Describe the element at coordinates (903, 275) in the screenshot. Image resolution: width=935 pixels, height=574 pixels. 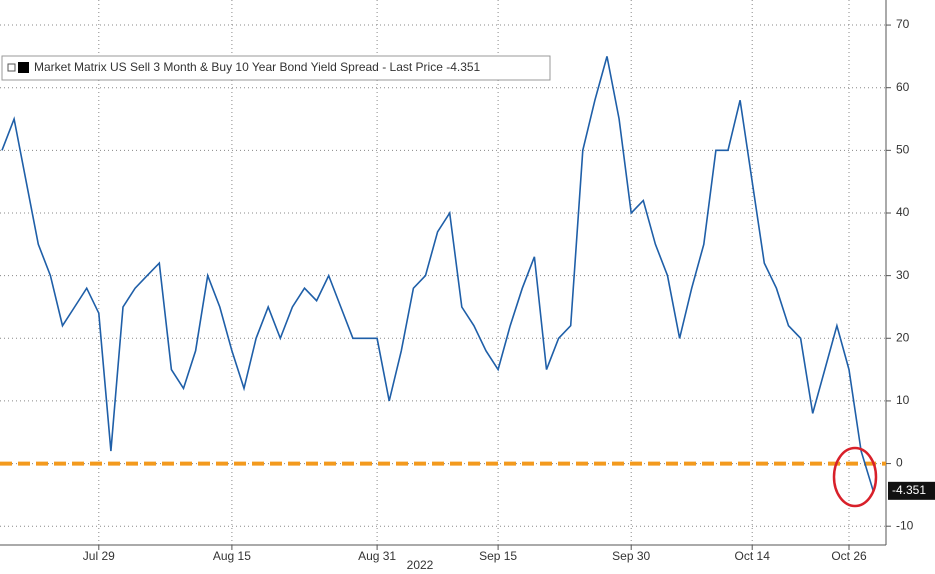
I see `y-tick-label: 30` at that location.